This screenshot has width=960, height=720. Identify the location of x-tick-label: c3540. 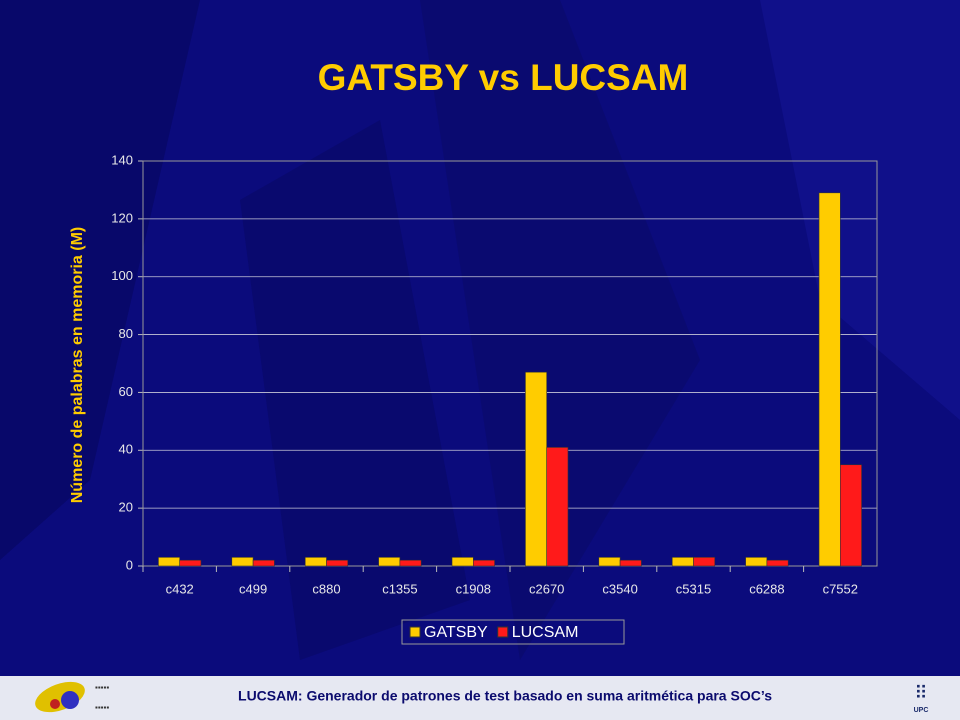
(619, 588).